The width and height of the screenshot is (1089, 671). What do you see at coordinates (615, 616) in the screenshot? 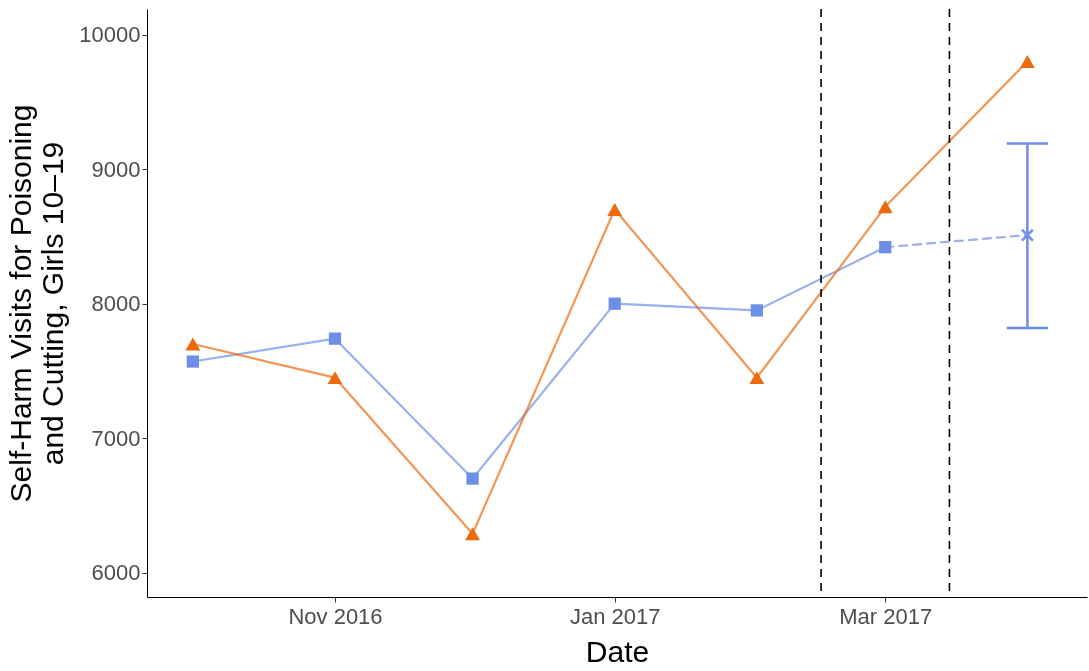
I see `x-tick-label: Jan 2017` at bounding box center [615, 616].